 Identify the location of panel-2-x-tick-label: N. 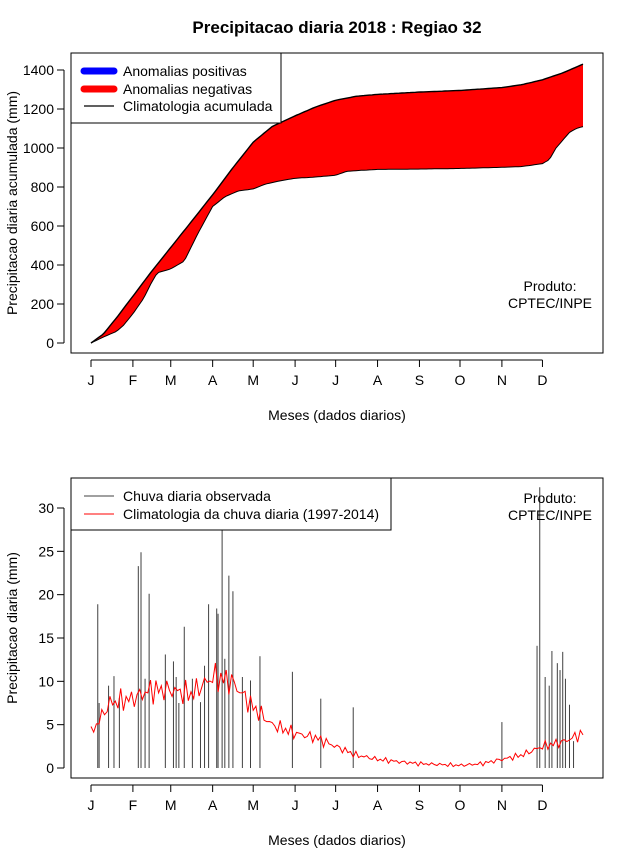
(502, 805).